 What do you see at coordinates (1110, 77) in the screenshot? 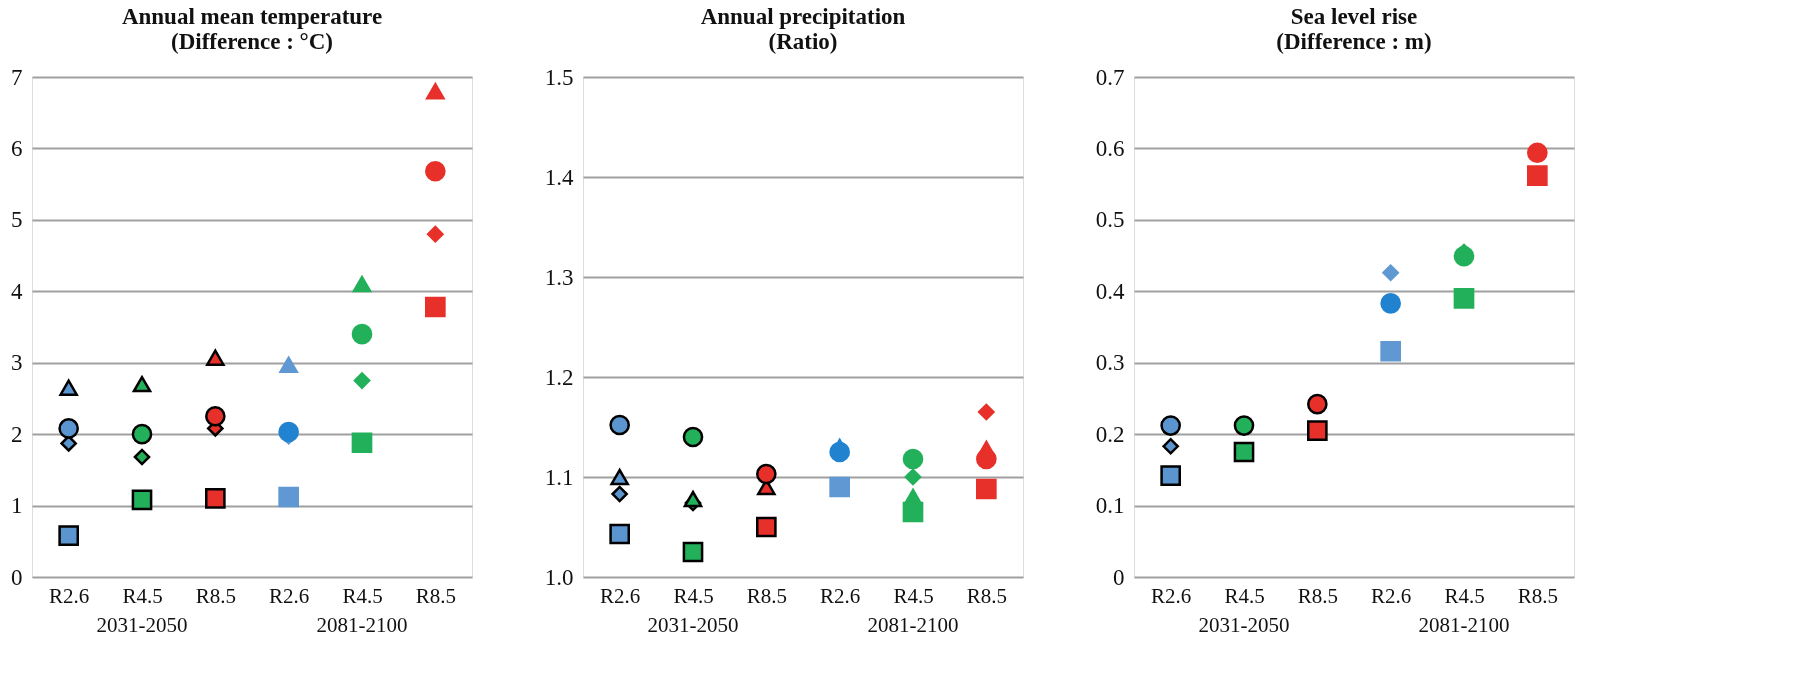
I see `y-tick-label: 0.7` at bounding box center [1110, 77].